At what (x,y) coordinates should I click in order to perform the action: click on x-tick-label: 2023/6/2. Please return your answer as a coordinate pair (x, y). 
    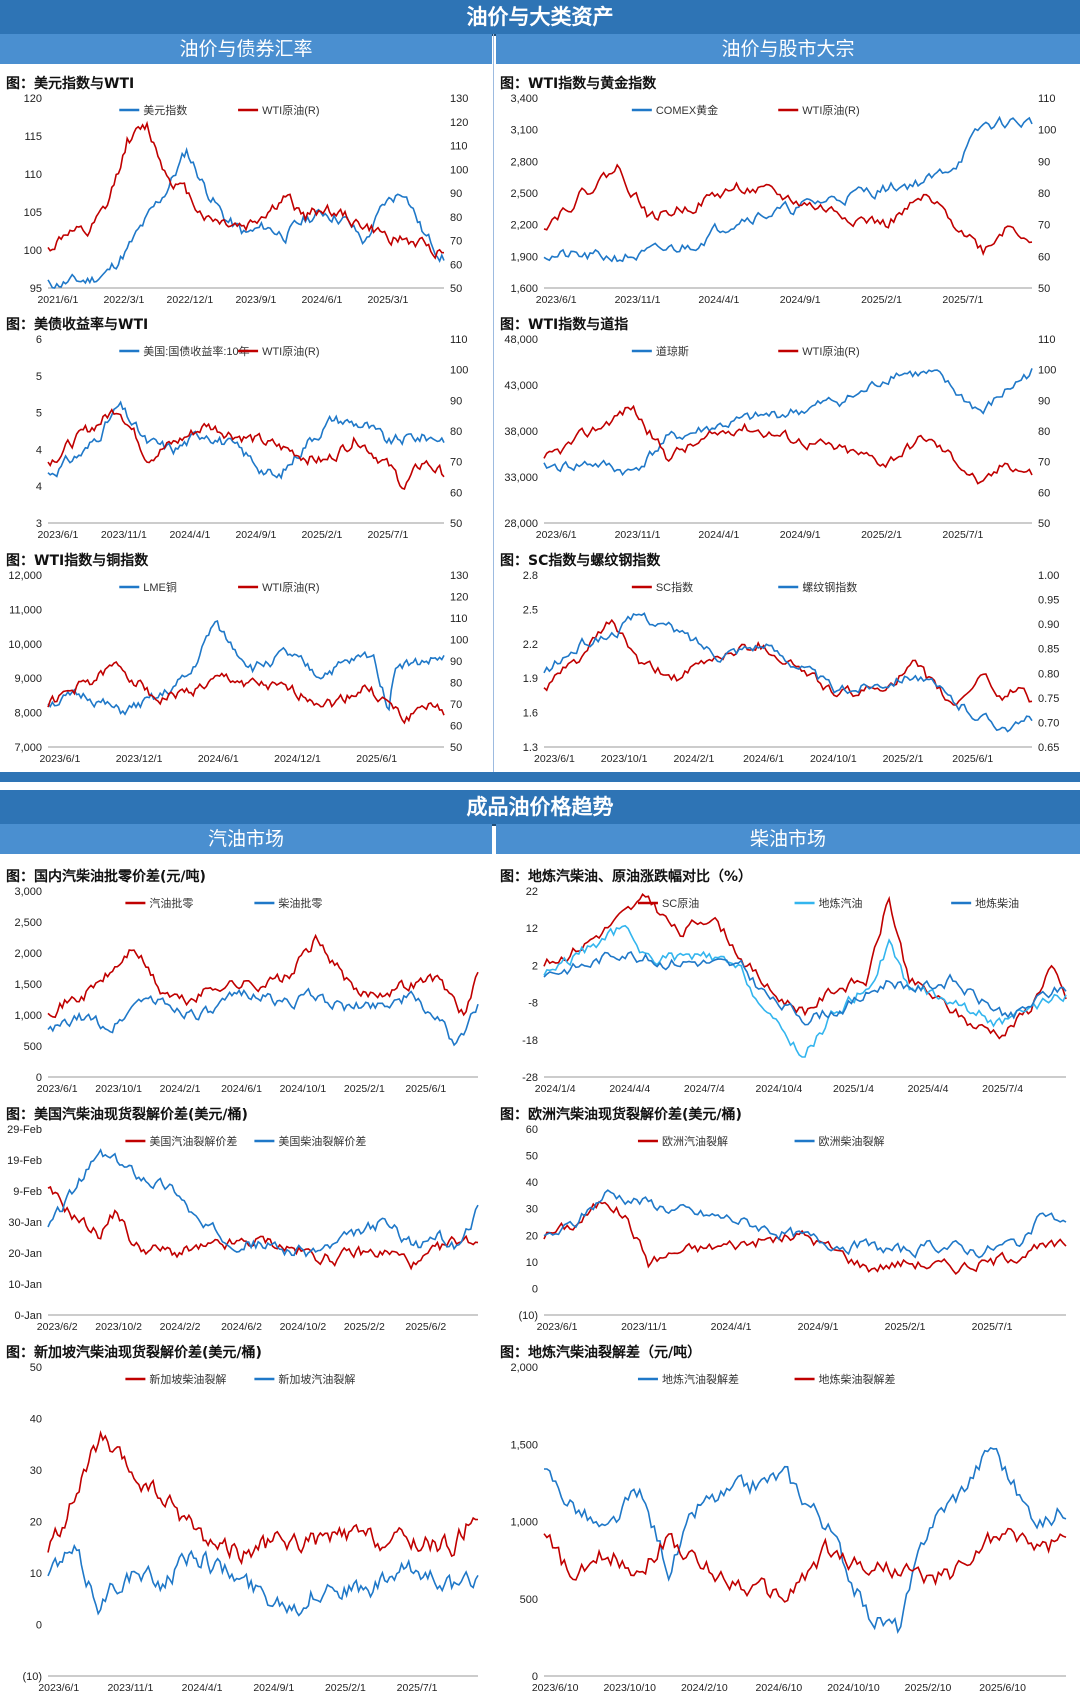
    Looking at the image, I should click on (57, 1327).